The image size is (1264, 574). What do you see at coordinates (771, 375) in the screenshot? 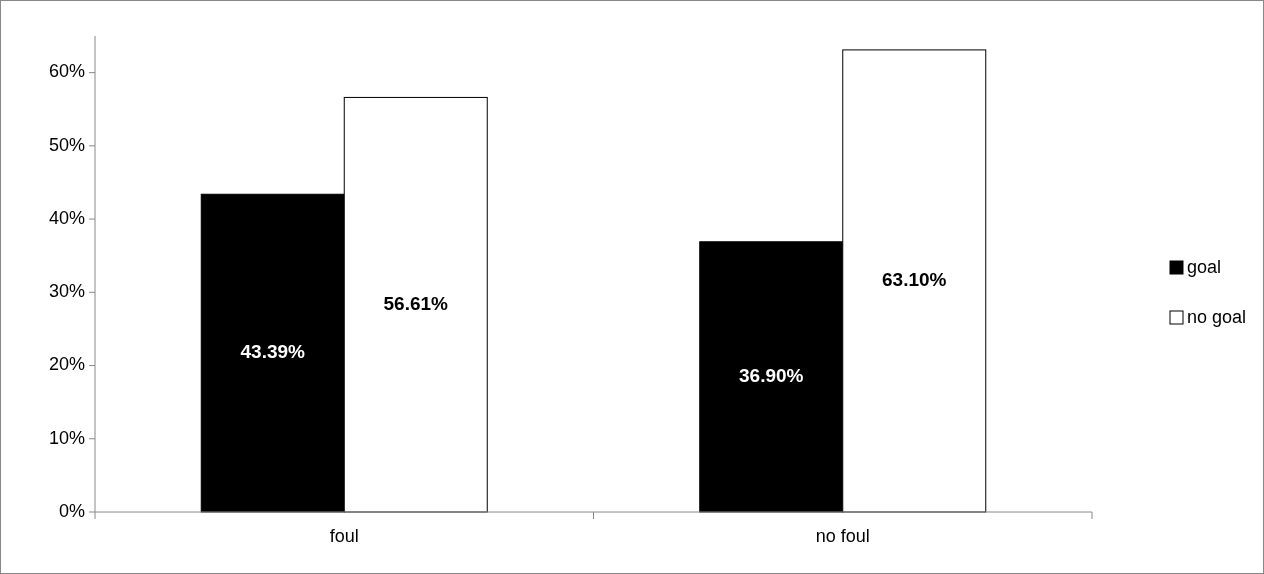
I see `data-label: 36.90%` at bounding box center [771, 375].